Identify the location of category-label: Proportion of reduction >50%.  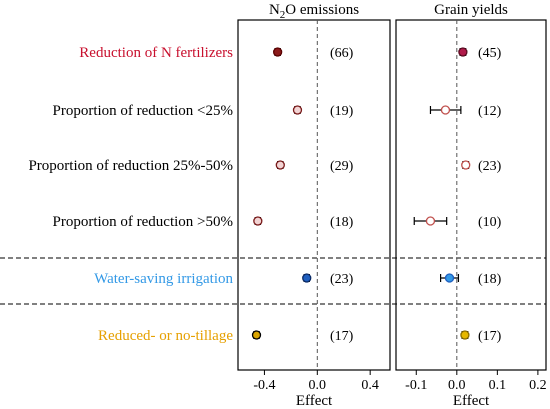
(142, 222).